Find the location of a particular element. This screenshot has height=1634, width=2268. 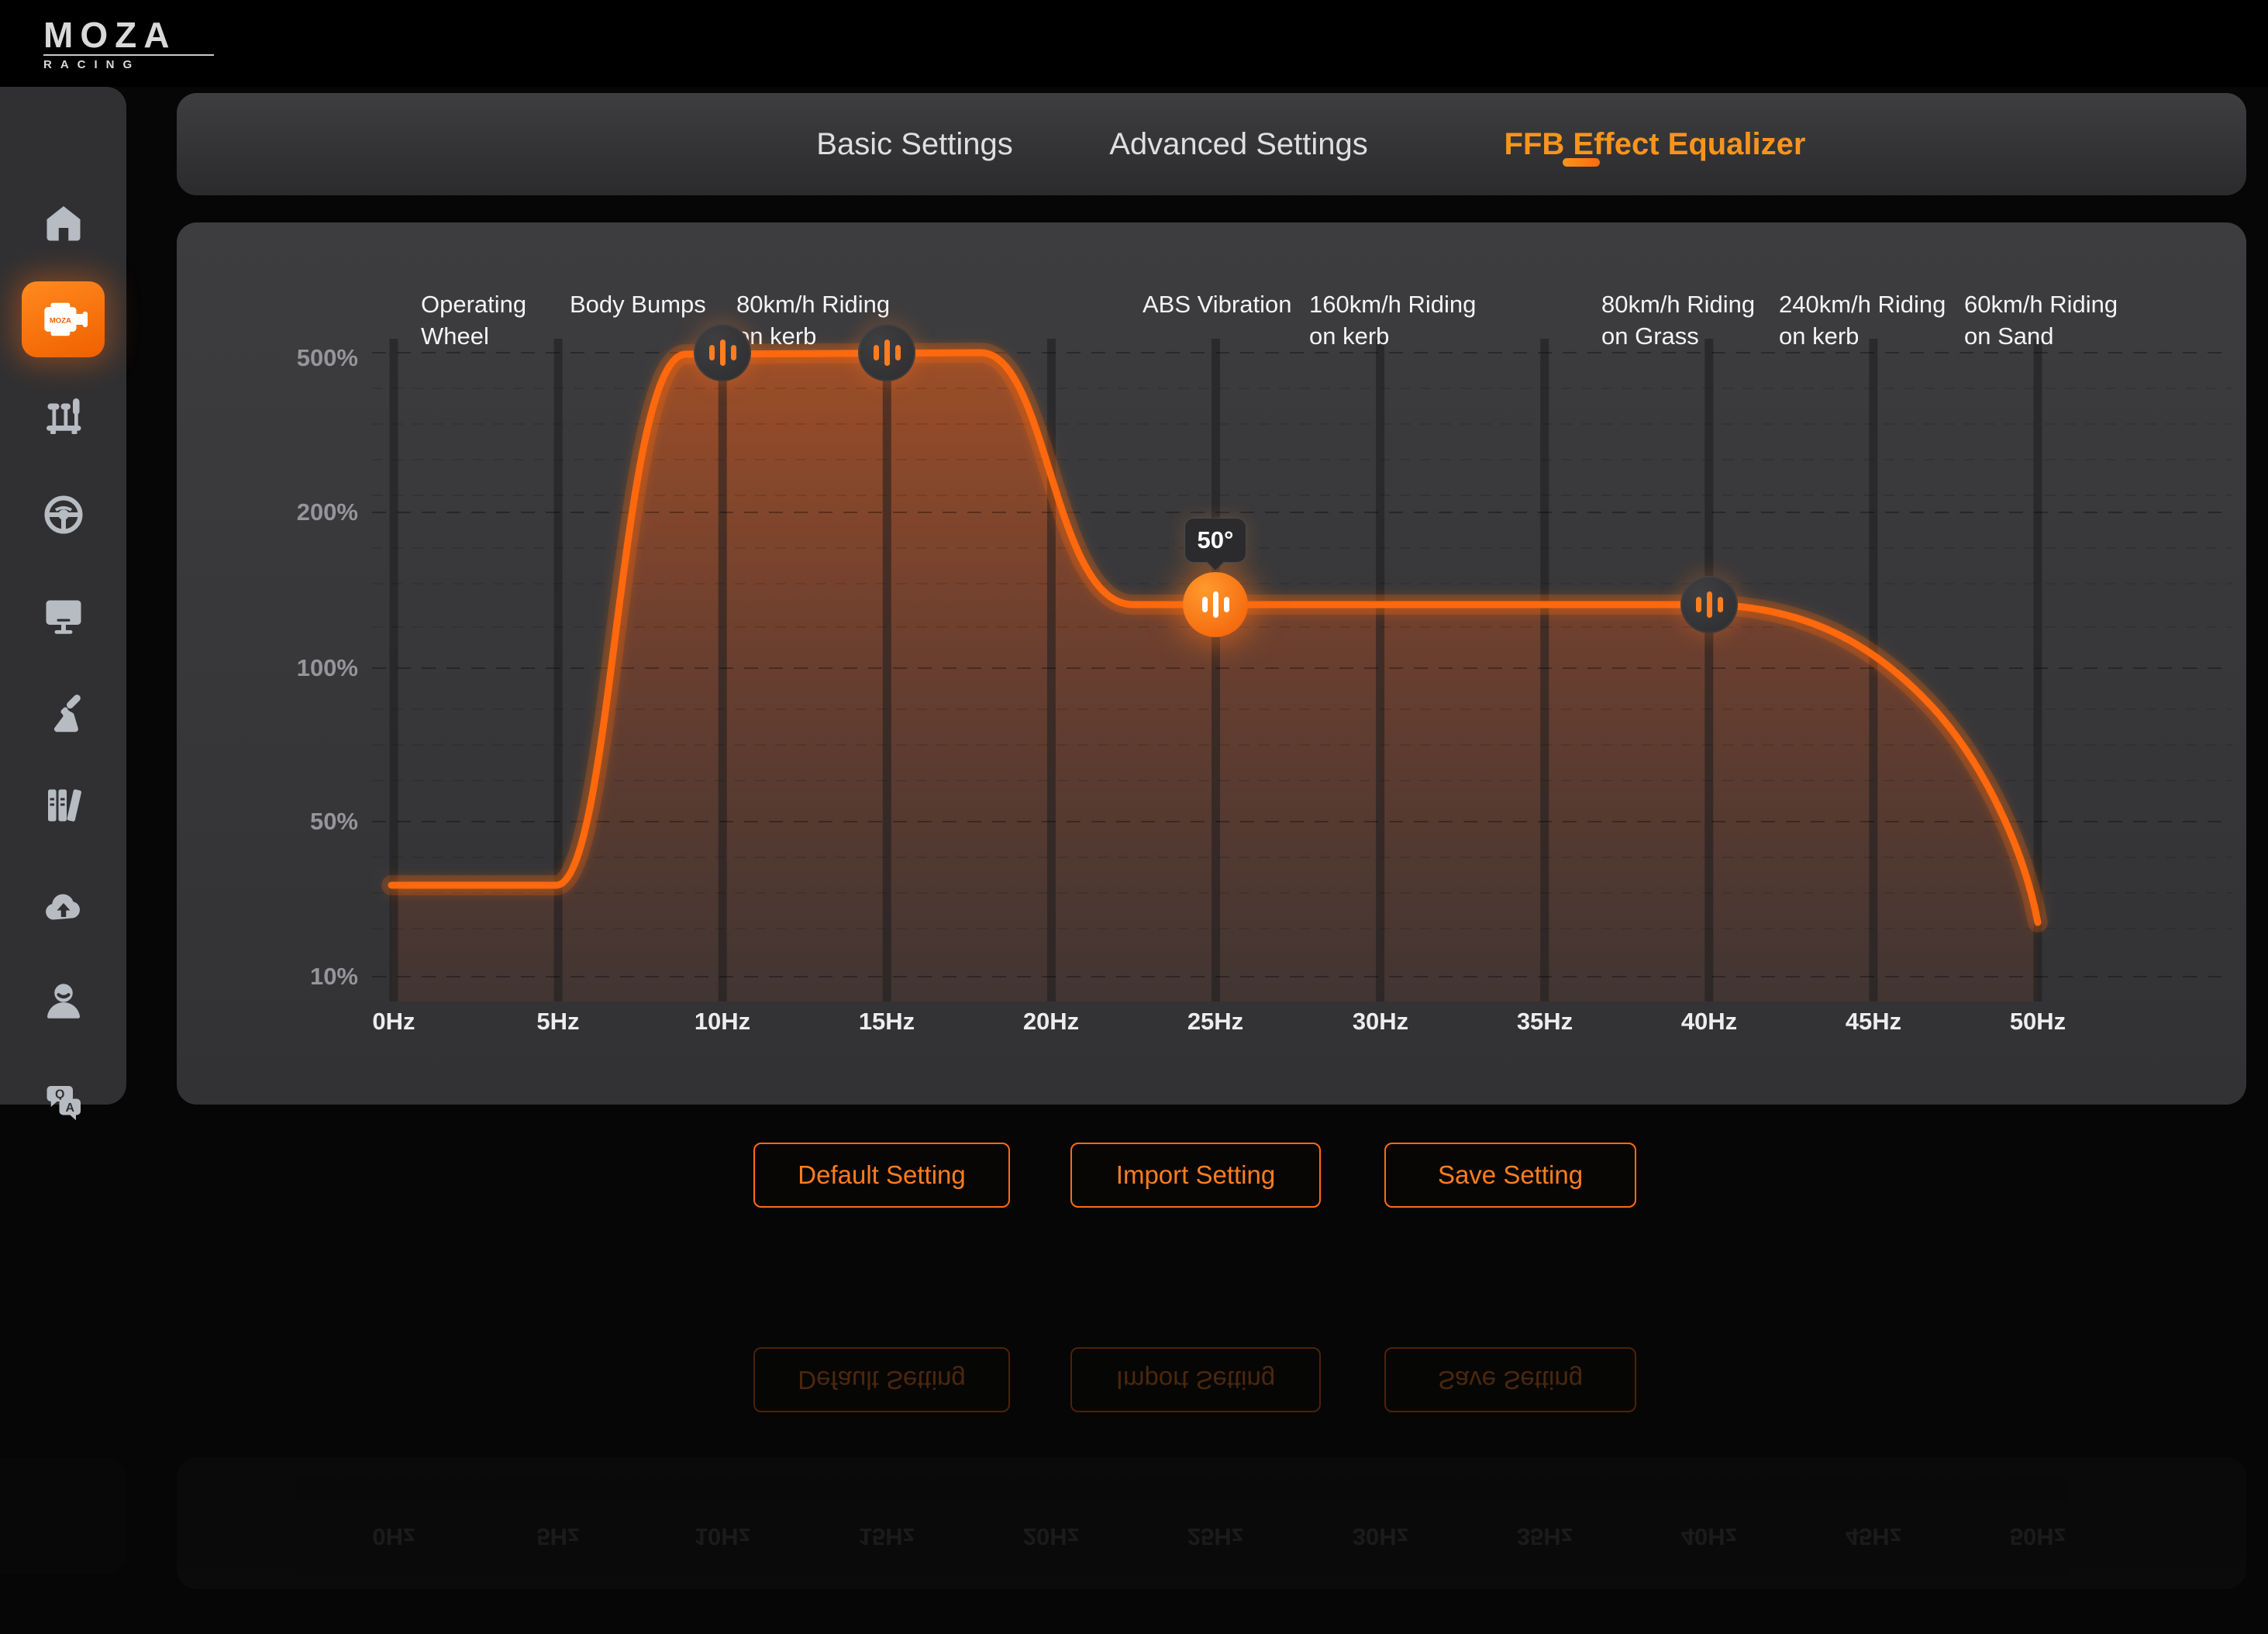

sidebar-reflection is located at coordinates (63, 1515).